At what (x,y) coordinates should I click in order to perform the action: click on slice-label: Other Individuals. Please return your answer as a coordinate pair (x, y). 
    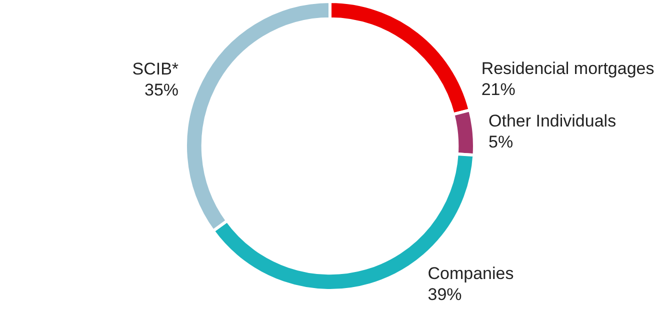
    Looking at the image, I should click on (552, 121).